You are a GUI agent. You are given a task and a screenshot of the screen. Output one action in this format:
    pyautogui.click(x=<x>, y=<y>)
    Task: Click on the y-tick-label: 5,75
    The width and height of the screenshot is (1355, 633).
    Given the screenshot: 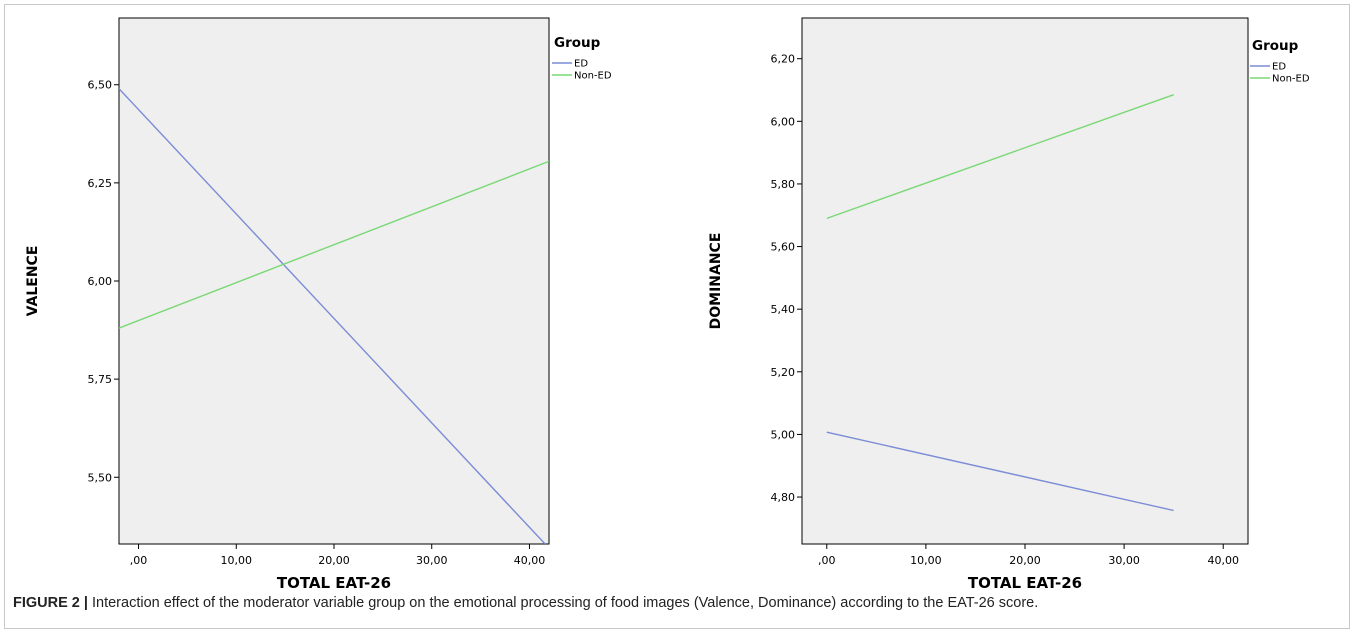 What is the action you would take?
    pyautogui.click(x=100, y=379)
    